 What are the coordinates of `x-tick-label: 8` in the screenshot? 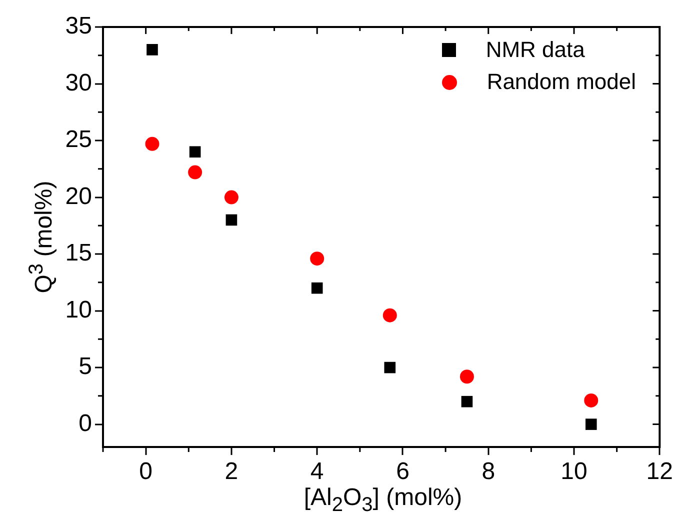 It's located at (489, 472).